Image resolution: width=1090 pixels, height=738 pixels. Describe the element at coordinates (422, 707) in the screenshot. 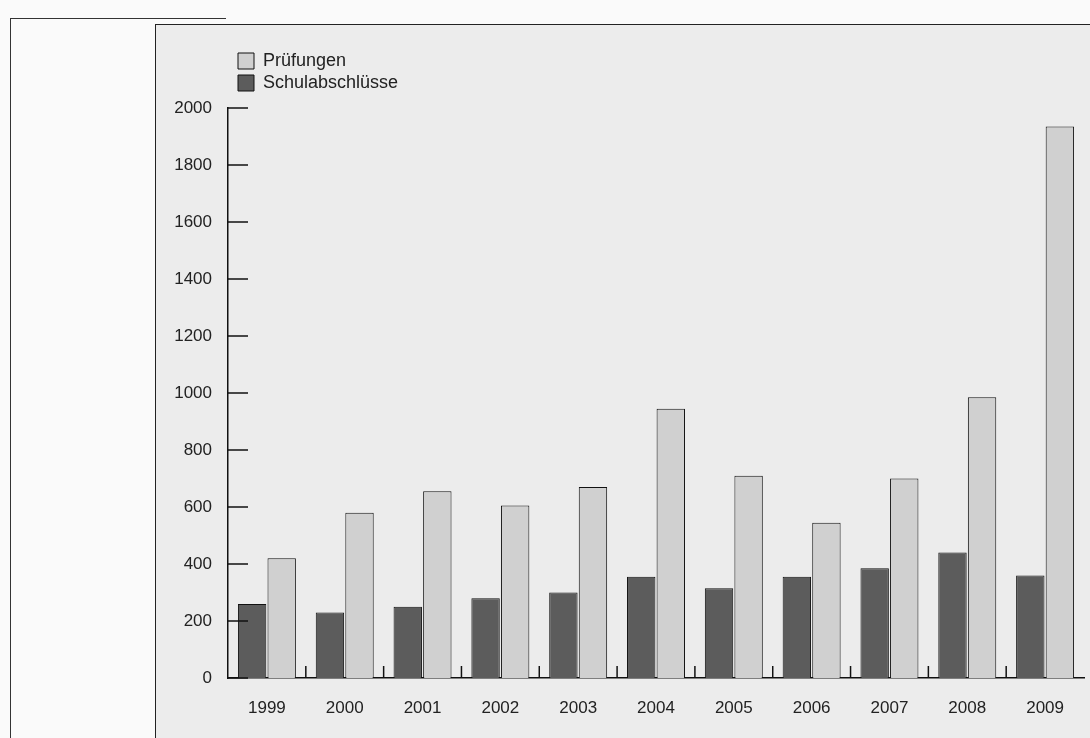

I see `x-tick-label: 2001` at that location.